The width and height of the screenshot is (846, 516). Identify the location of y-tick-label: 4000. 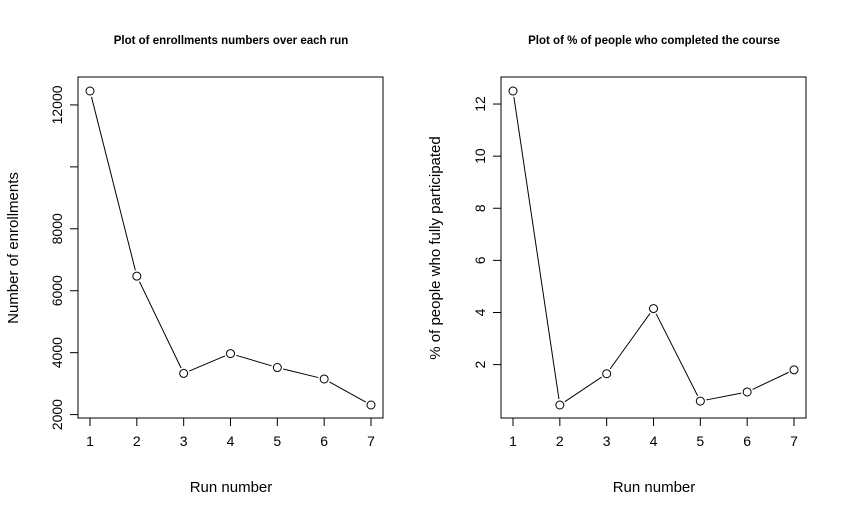
(57, 352).